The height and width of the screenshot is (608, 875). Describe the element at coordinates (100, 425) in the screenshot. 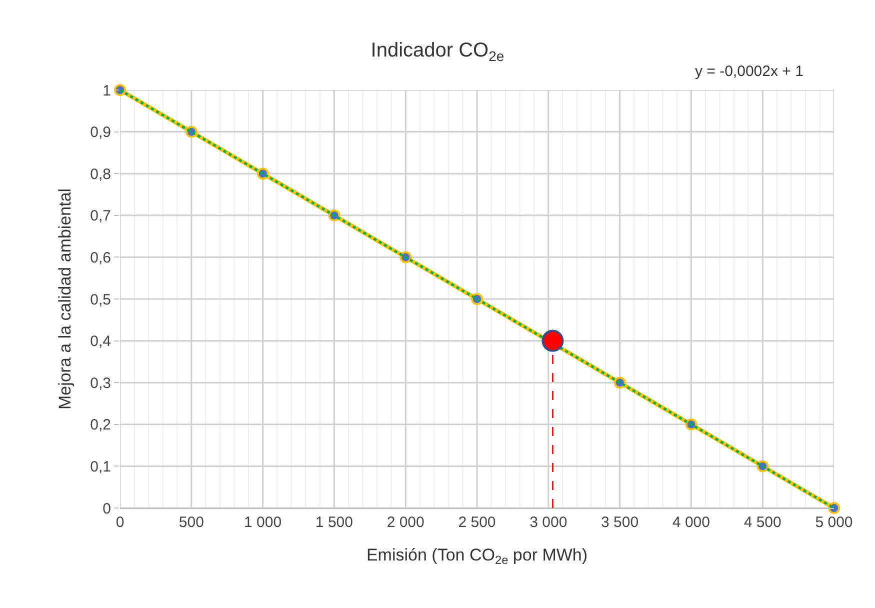

I see `y-tick-label: 0,2` at that location.